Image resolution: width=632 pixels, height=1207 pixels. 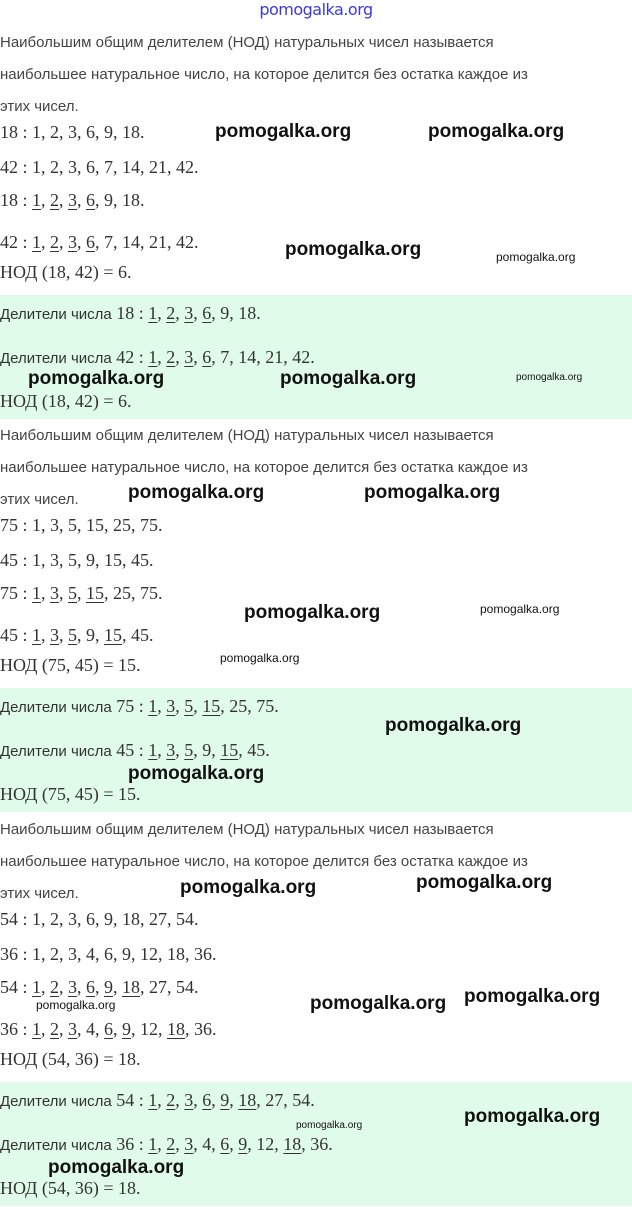 I want to click on divisor-list-number: 75, so click(x=125, y=706).